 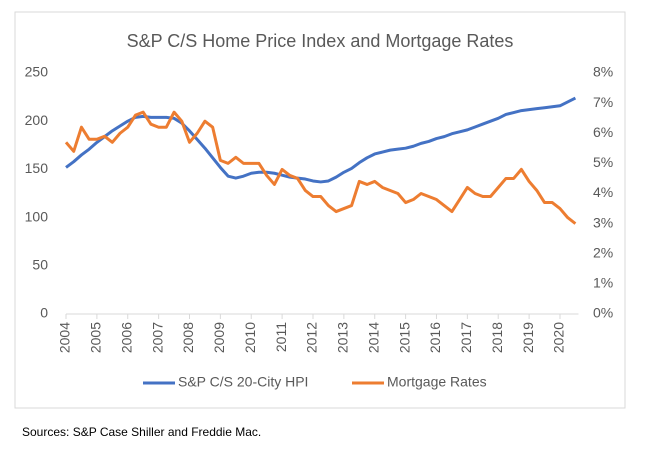 What do you see at coordinates (528, 337) in the screenshot?
I see `x-tick-label: 2019` at bounding box center [528, 337].